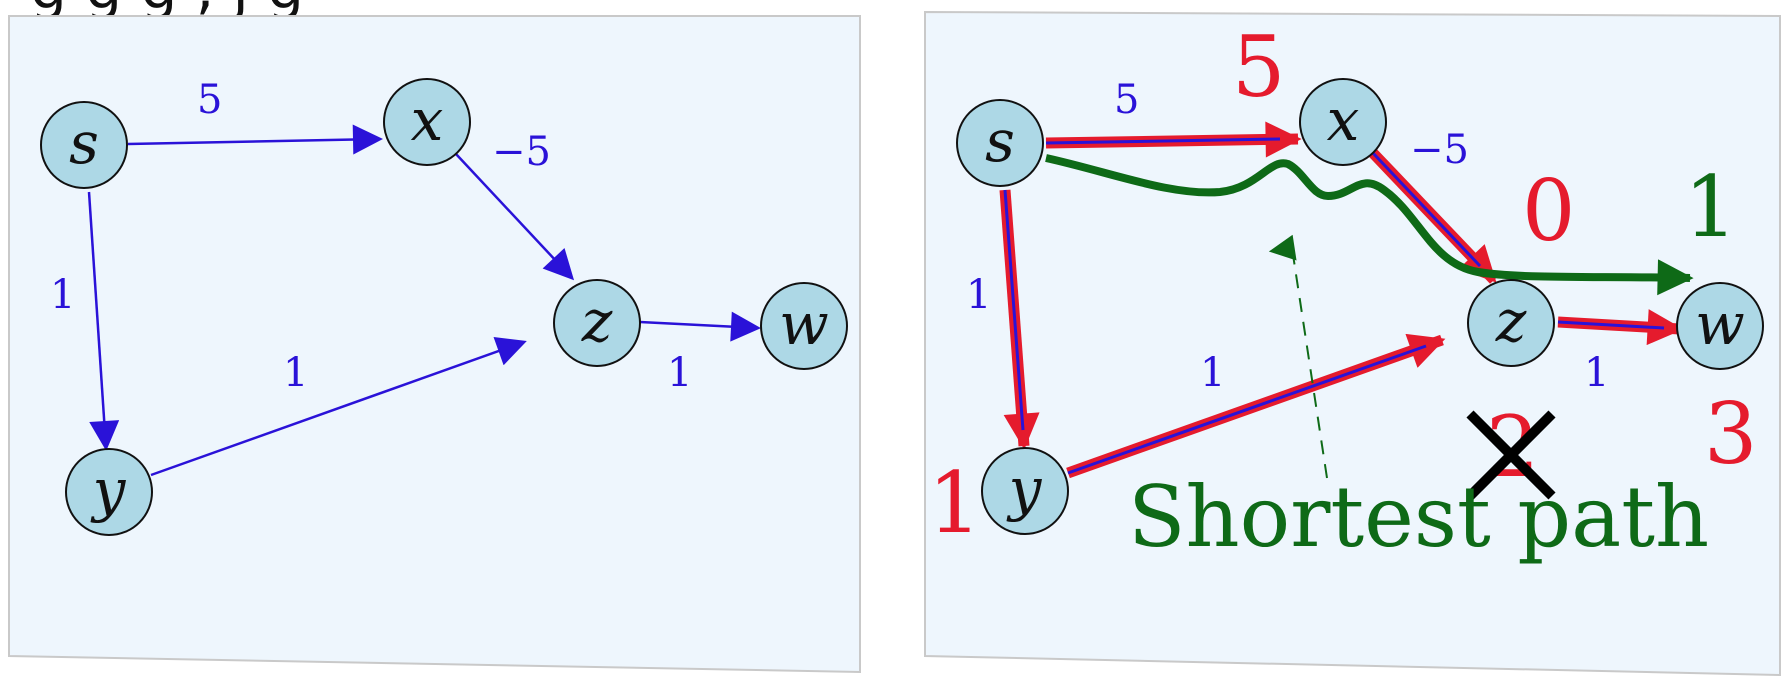  Describe the element at coordinates (1439, 150) in the screenshot. I see `weight-x-z-right: −5` at that location.